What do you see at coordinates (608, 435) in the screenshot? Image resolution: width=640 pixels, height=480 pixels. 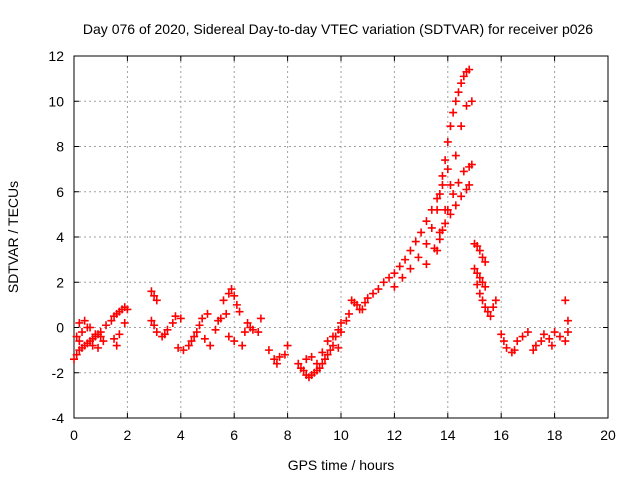 I see `x-tick-label: 20` at bounding box center [608, 435].